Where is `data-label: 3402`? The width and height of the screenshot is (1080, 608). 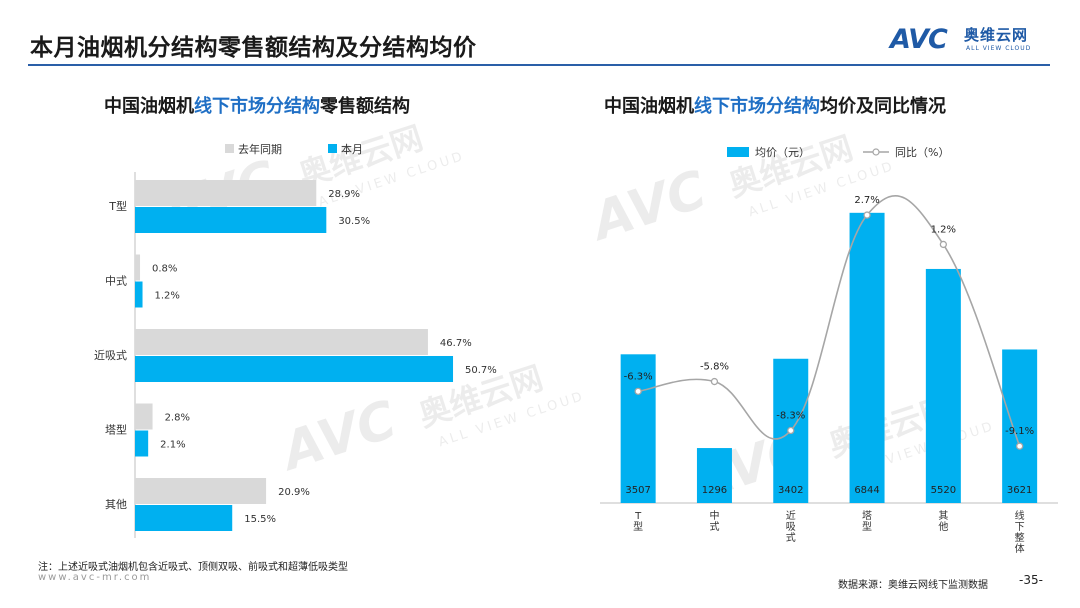 data-label: 3402 is located at coordinates (790, 490).